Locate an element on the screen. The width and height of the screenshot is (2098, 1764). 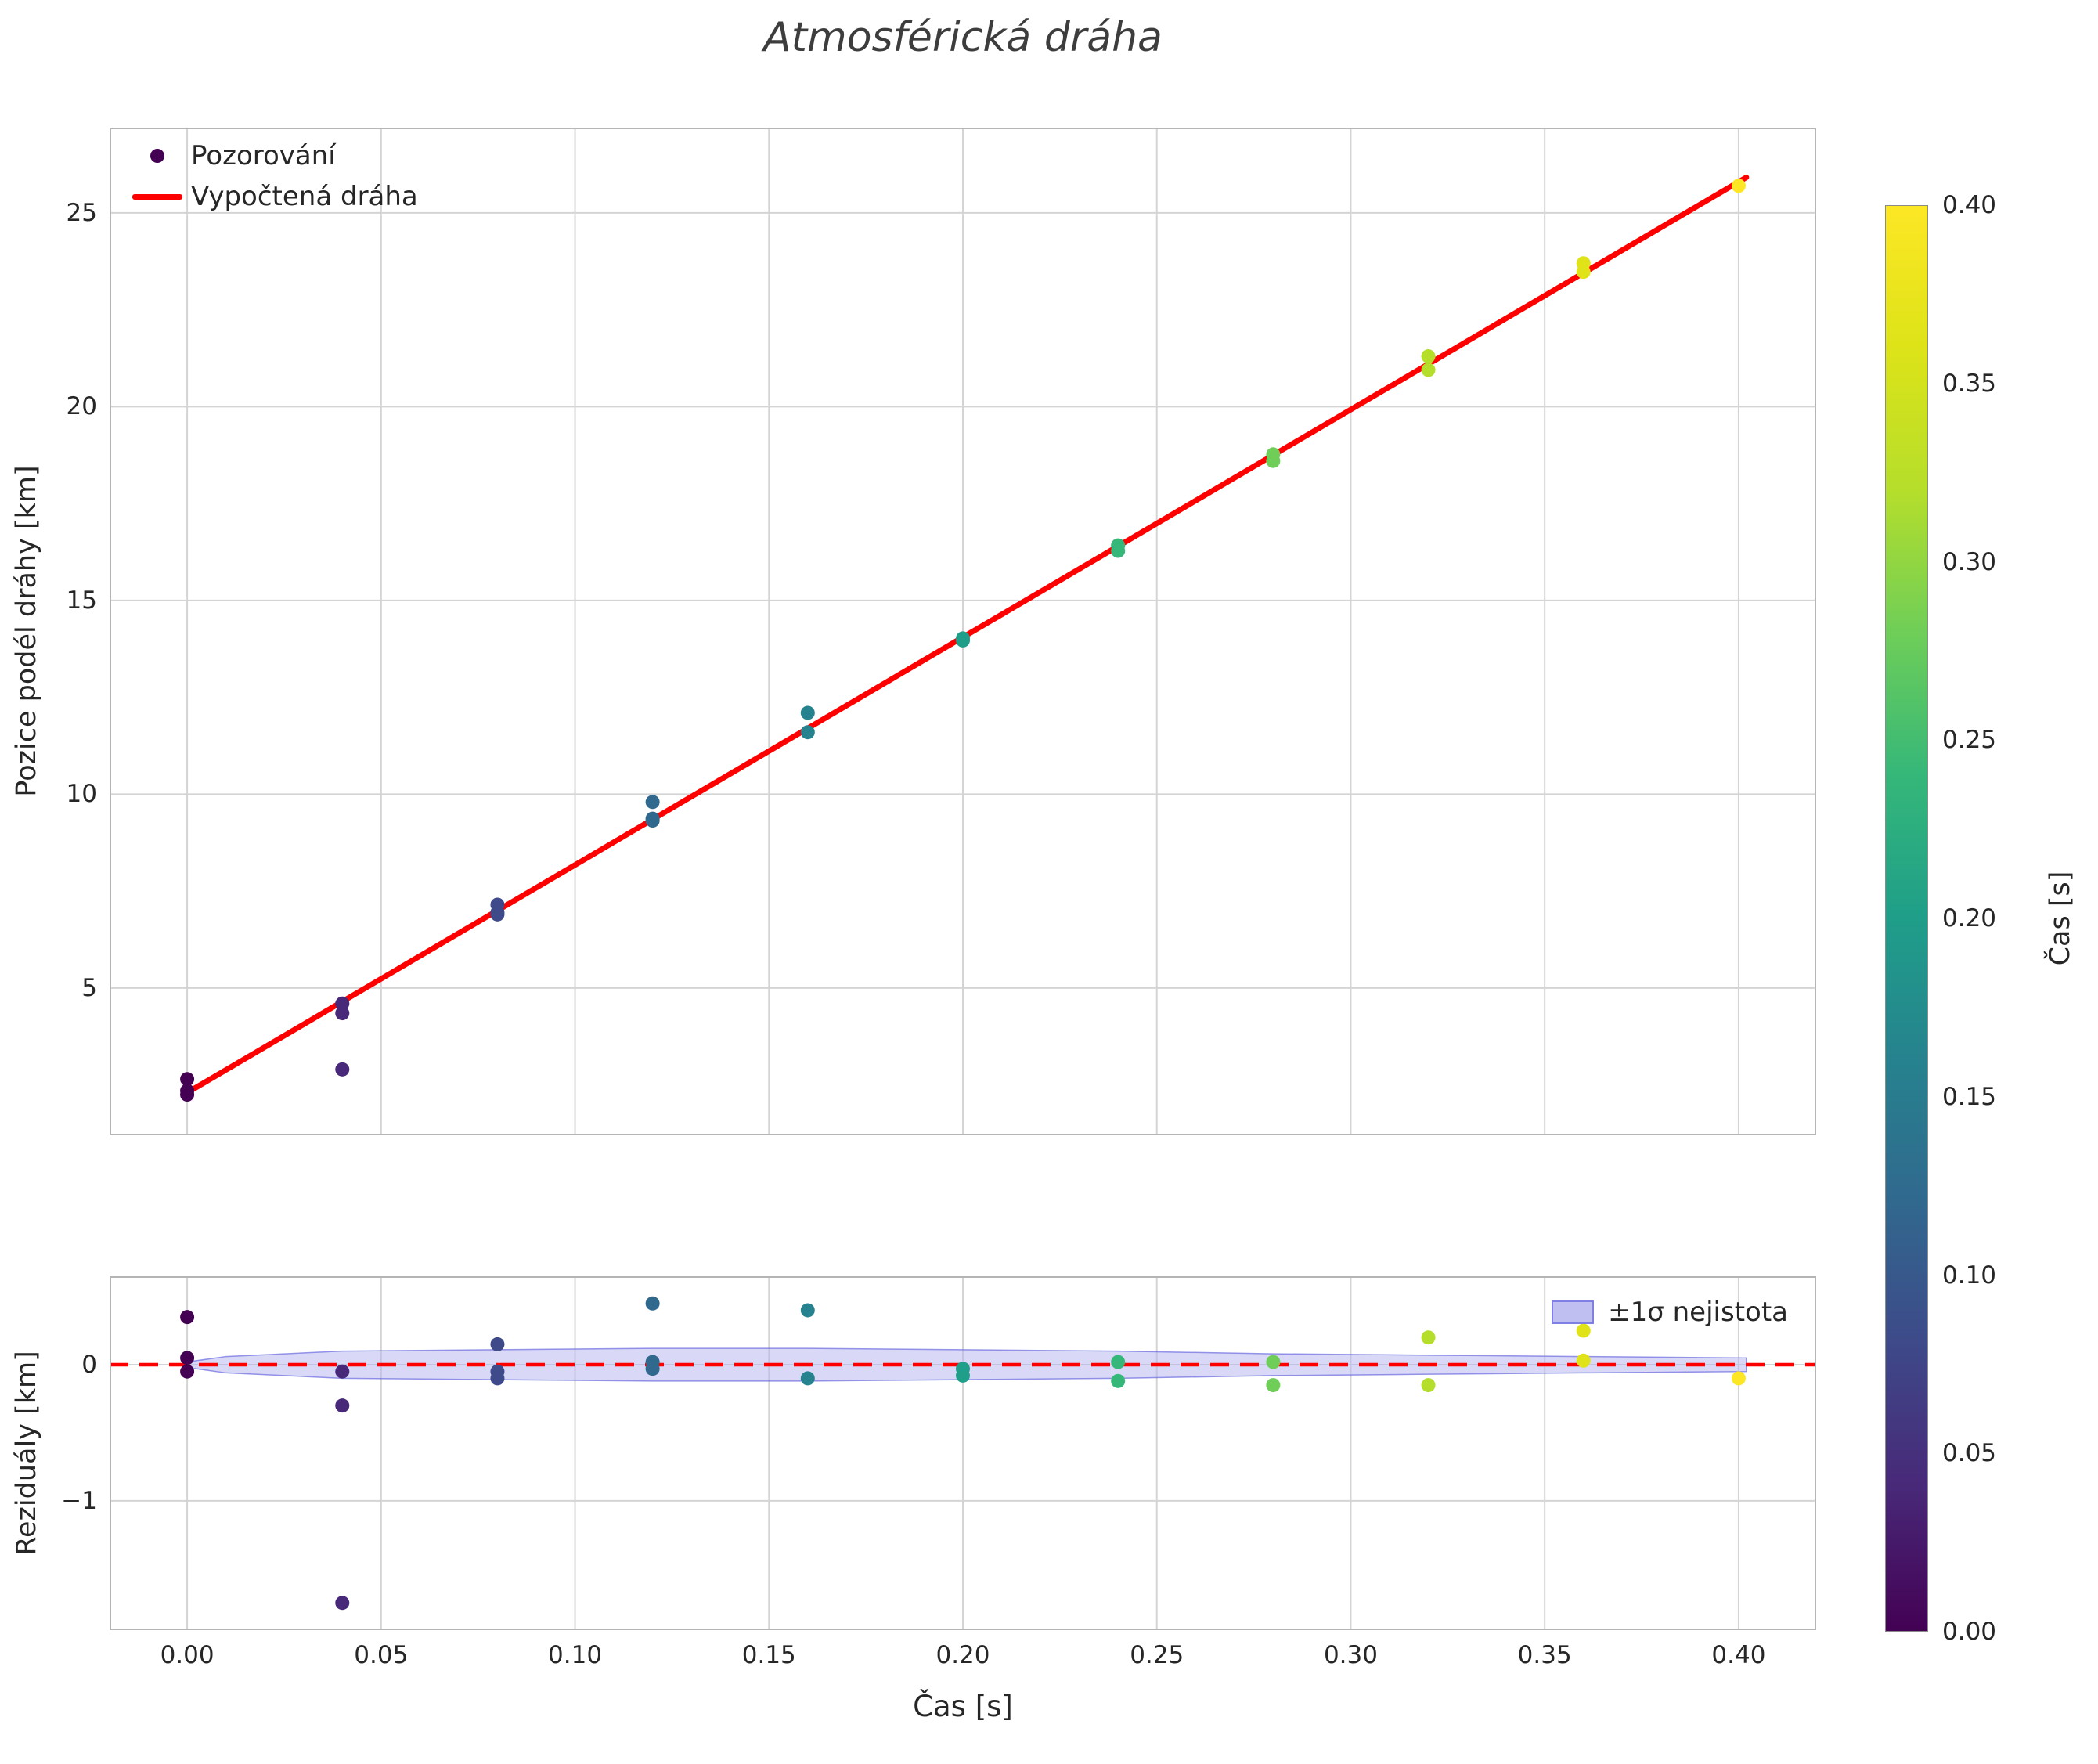
colorbar-tick-label: 0.30 is located at coordinates (1969, 561).